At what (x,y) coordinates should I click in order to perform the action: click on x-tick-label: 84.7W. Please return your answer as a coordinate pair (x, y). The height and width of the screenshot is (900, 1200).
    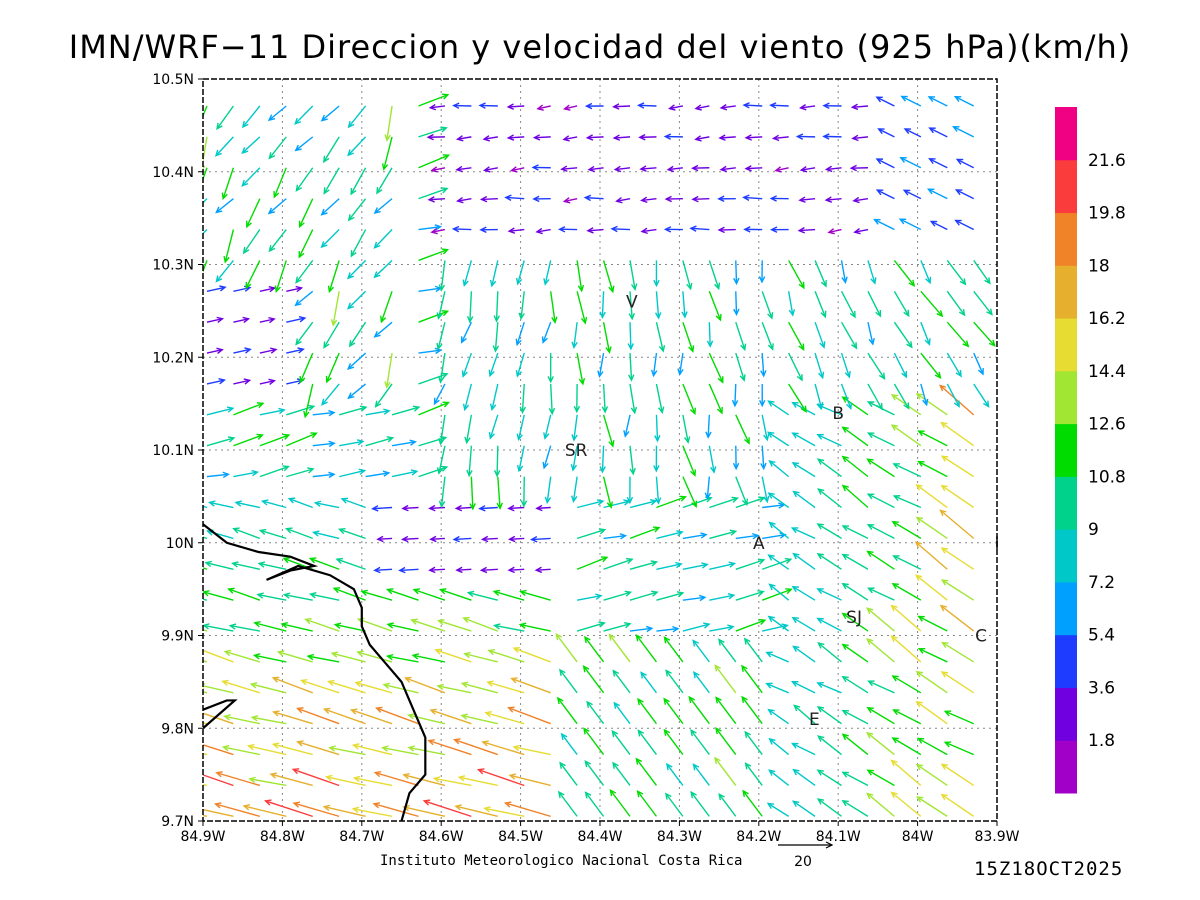
    Looking at the image, I should click on (361, 837).